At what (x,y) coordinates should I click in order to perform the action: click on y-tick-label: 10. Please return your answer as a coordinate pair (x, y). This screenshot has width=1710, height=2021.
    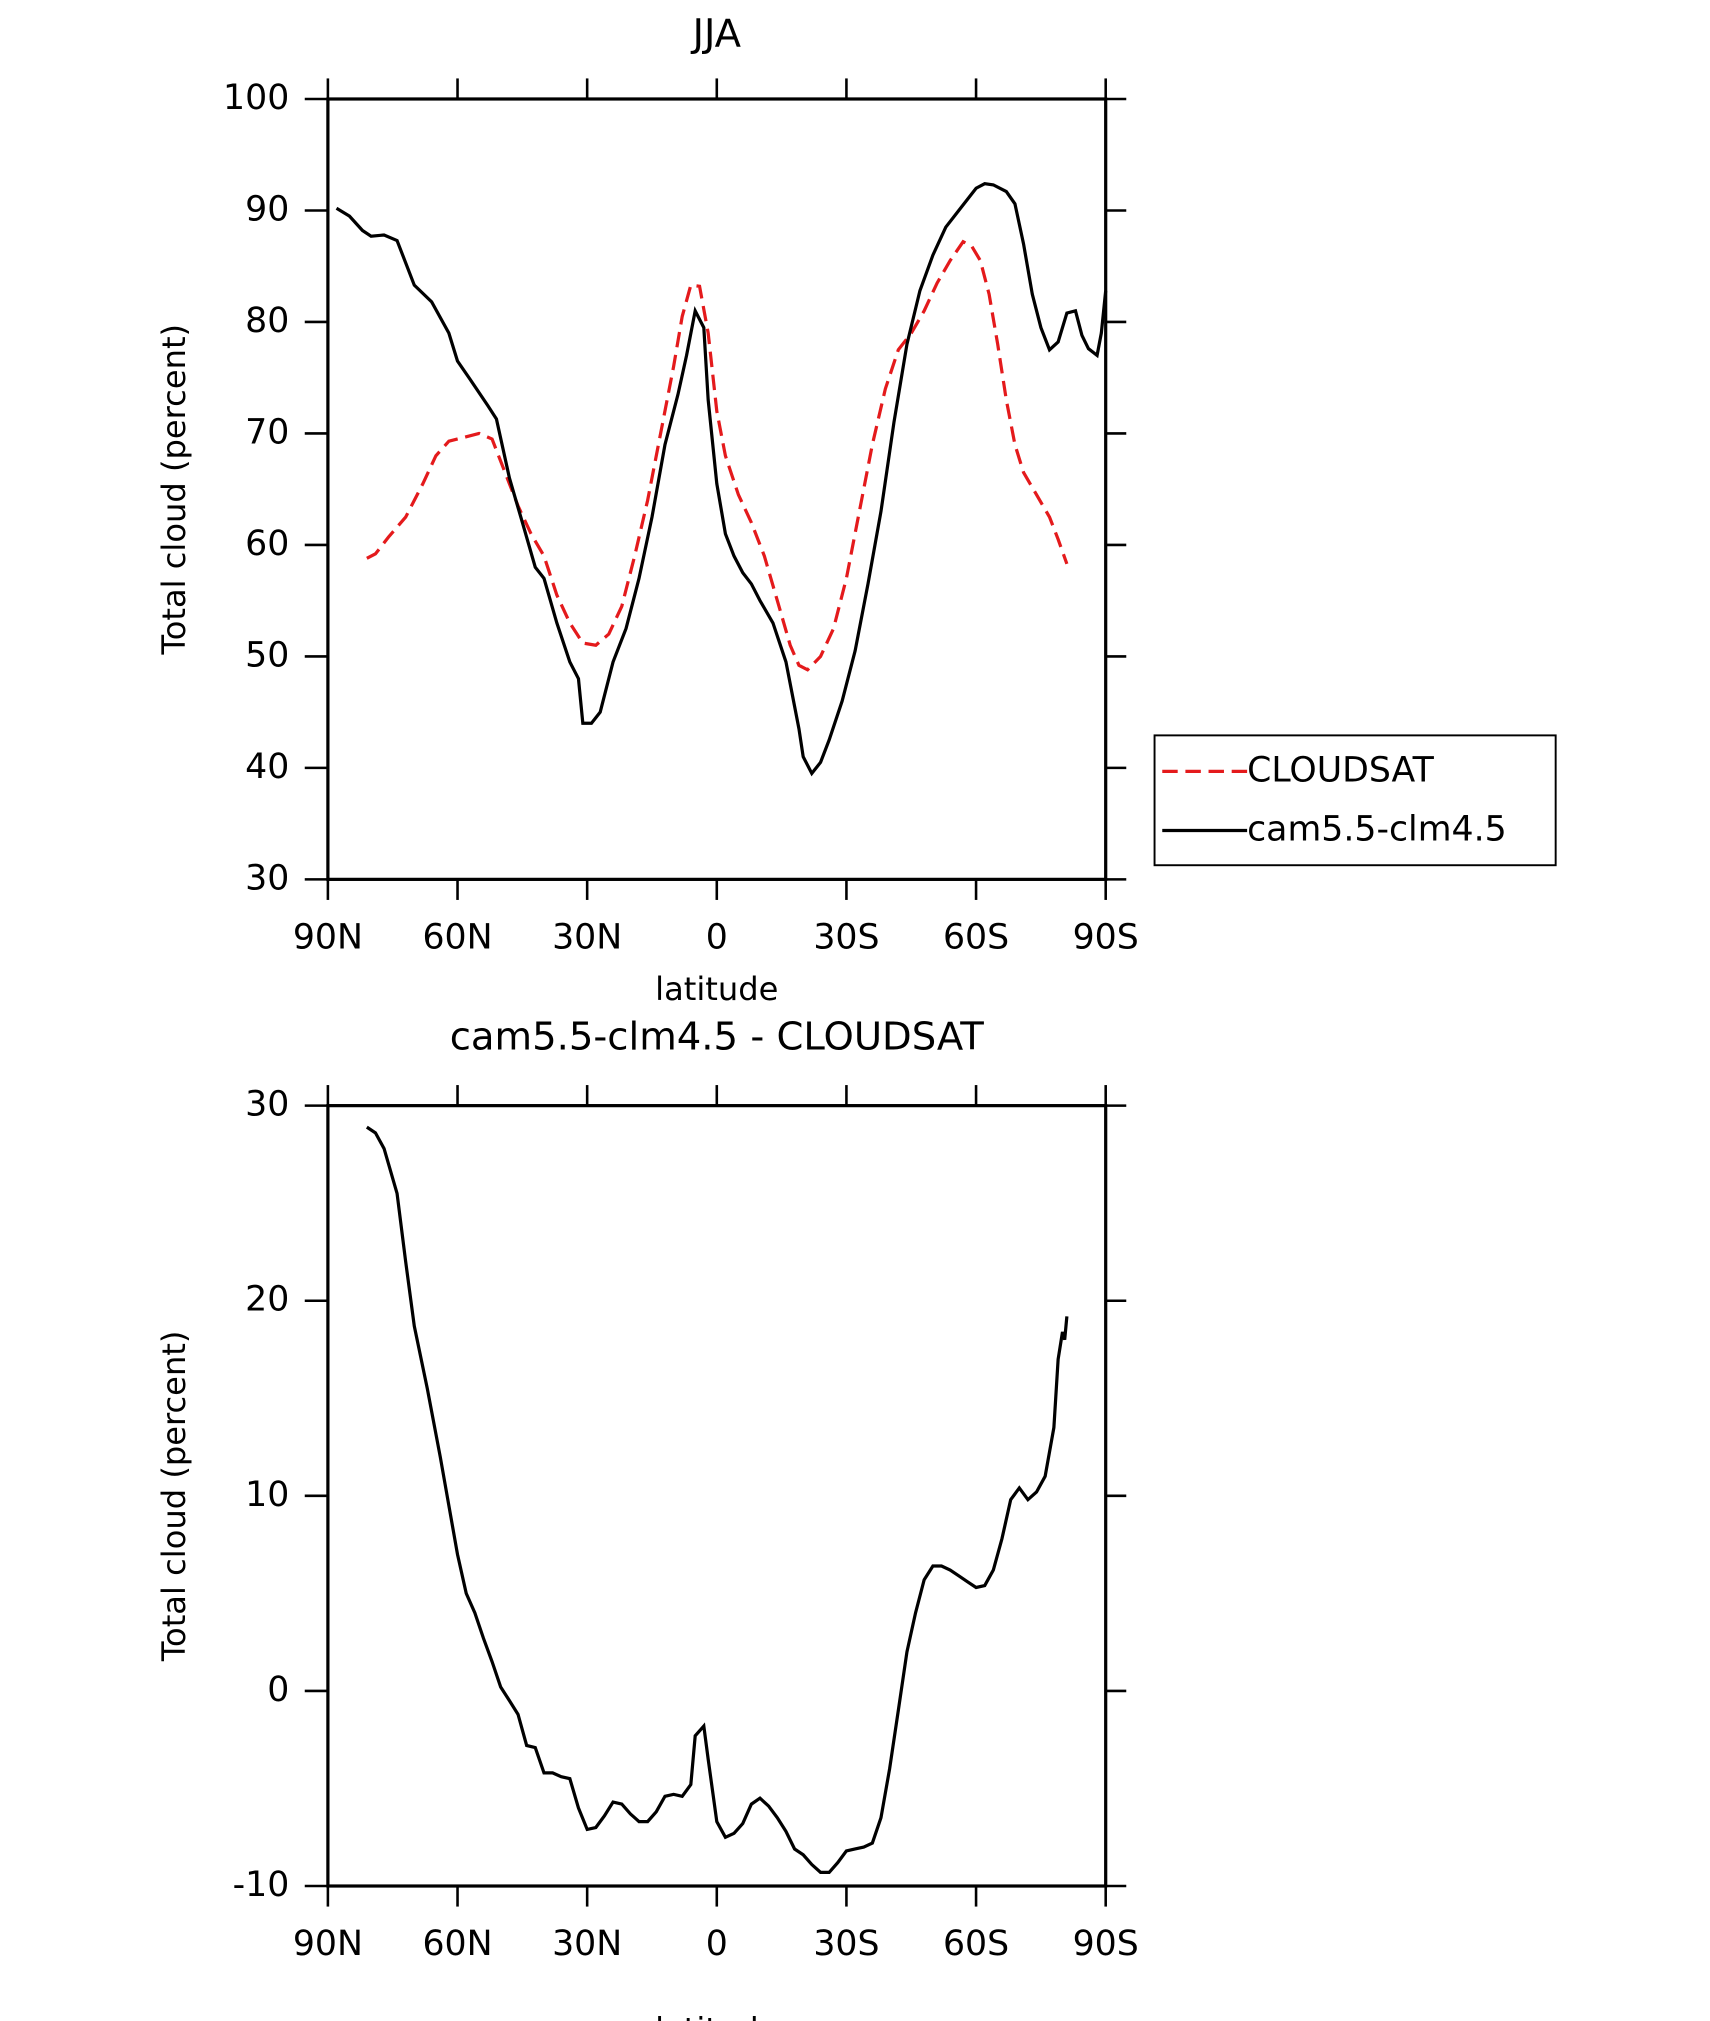
    Looking at the image, I should click on (267, 1495).